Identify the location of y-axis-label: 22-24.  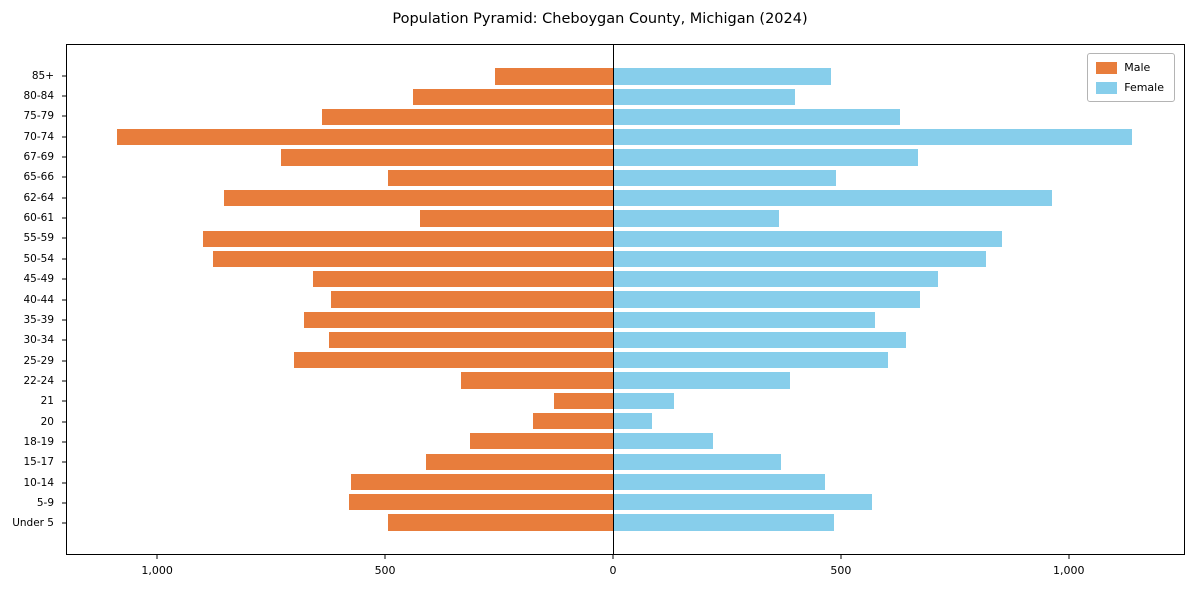
(38, 380).